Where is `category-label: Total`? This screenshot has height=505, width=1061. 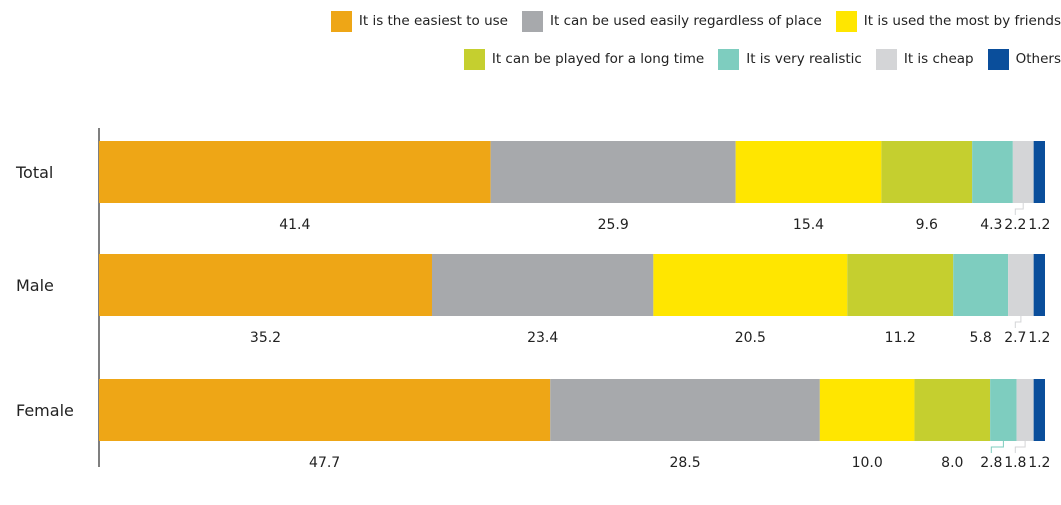 category-label: Total is located at coordinates (34, 172).